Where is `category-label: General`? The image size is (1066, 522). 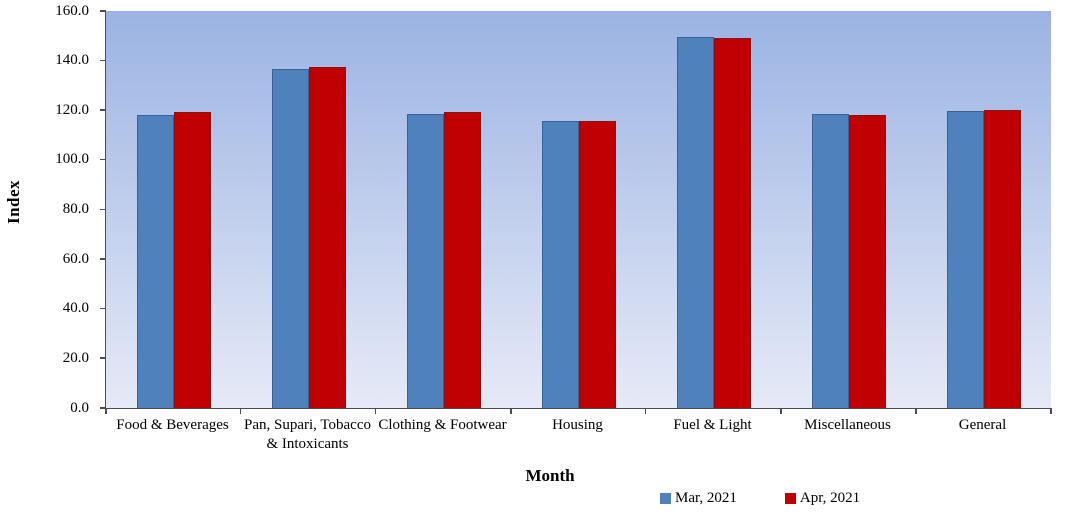 category-label: General is located at coordinates (982, 425).